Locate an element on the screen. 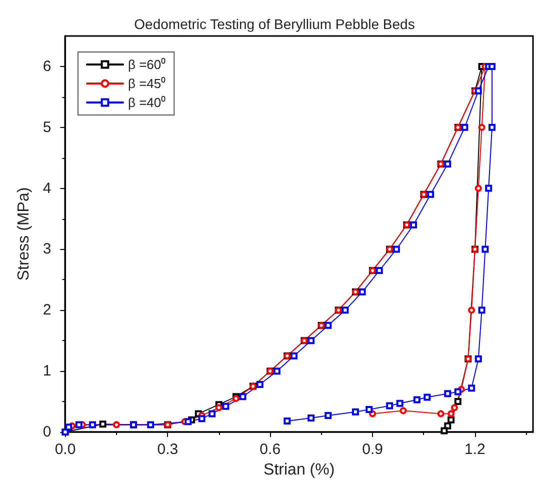  x-tick-label: 0.0 is located at coordinates (65, 449).